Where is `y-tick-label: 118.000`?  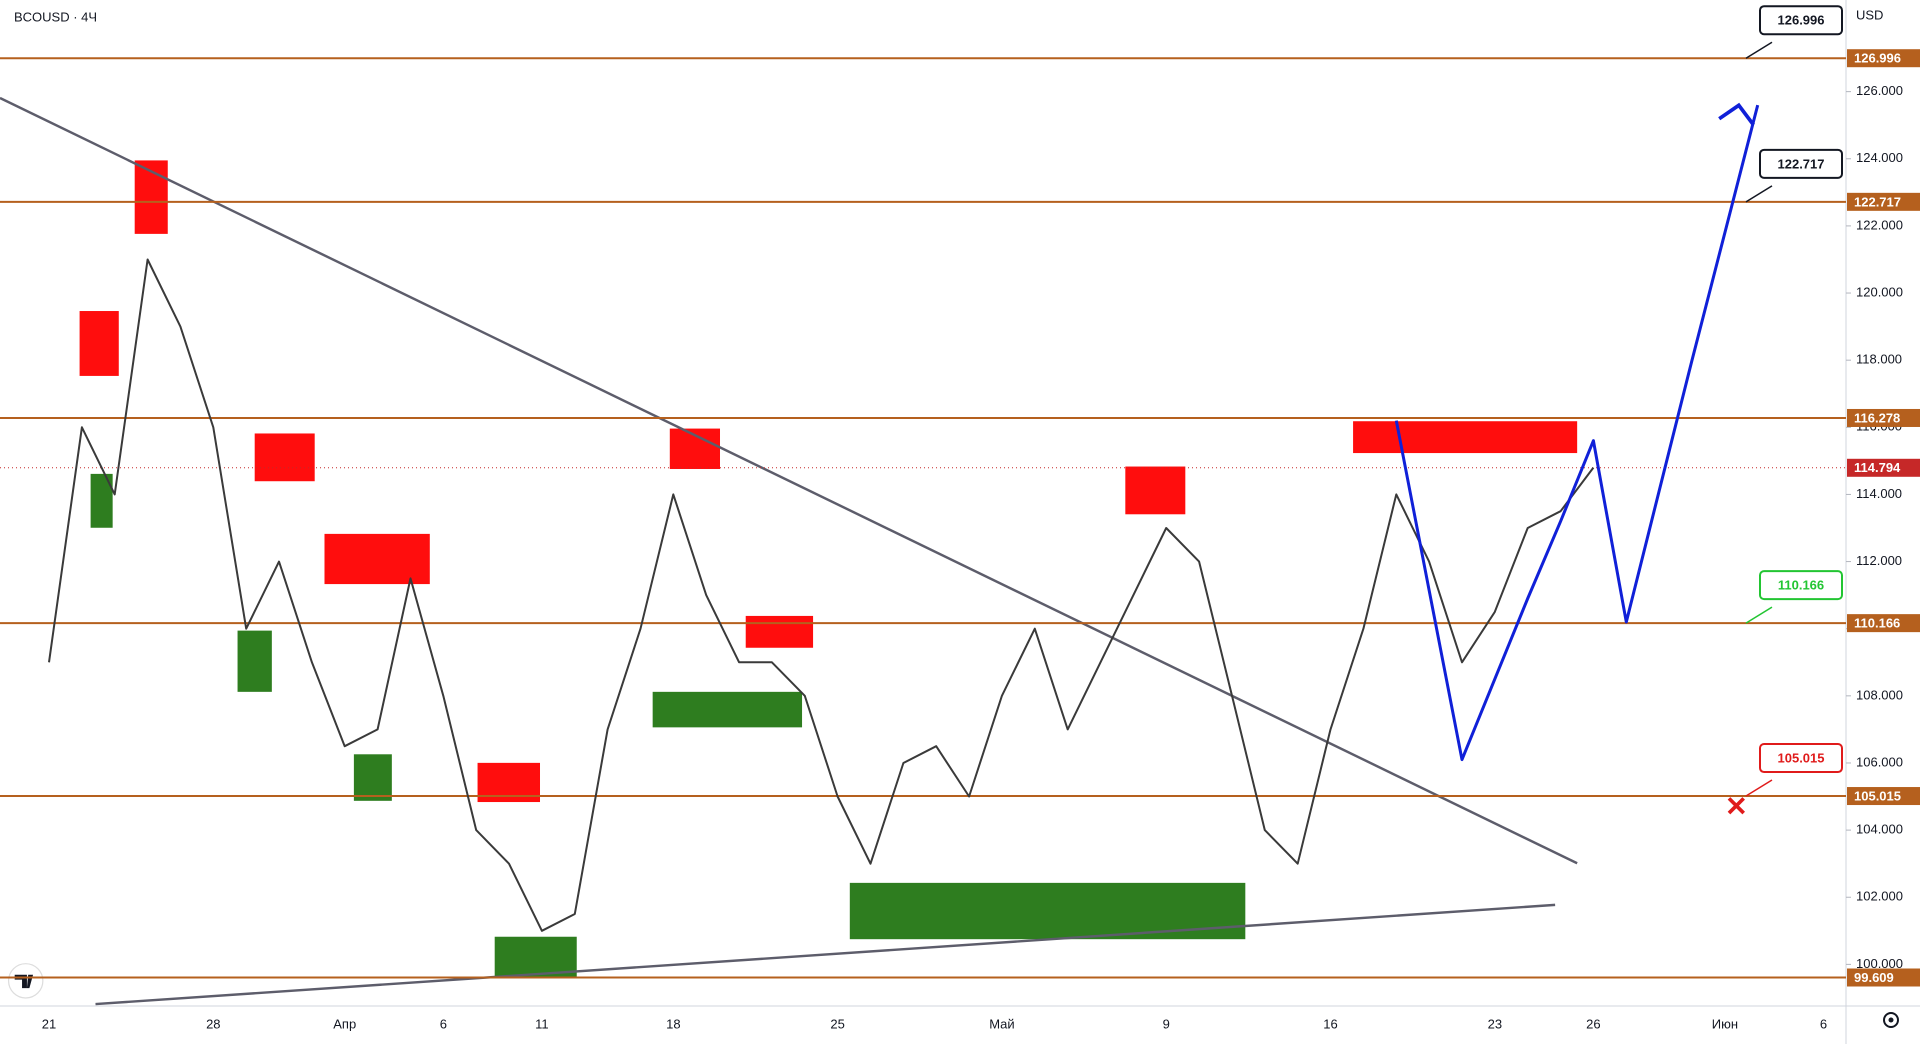
y-tick-label: 118.000 is located at coordinates (1879, 359).